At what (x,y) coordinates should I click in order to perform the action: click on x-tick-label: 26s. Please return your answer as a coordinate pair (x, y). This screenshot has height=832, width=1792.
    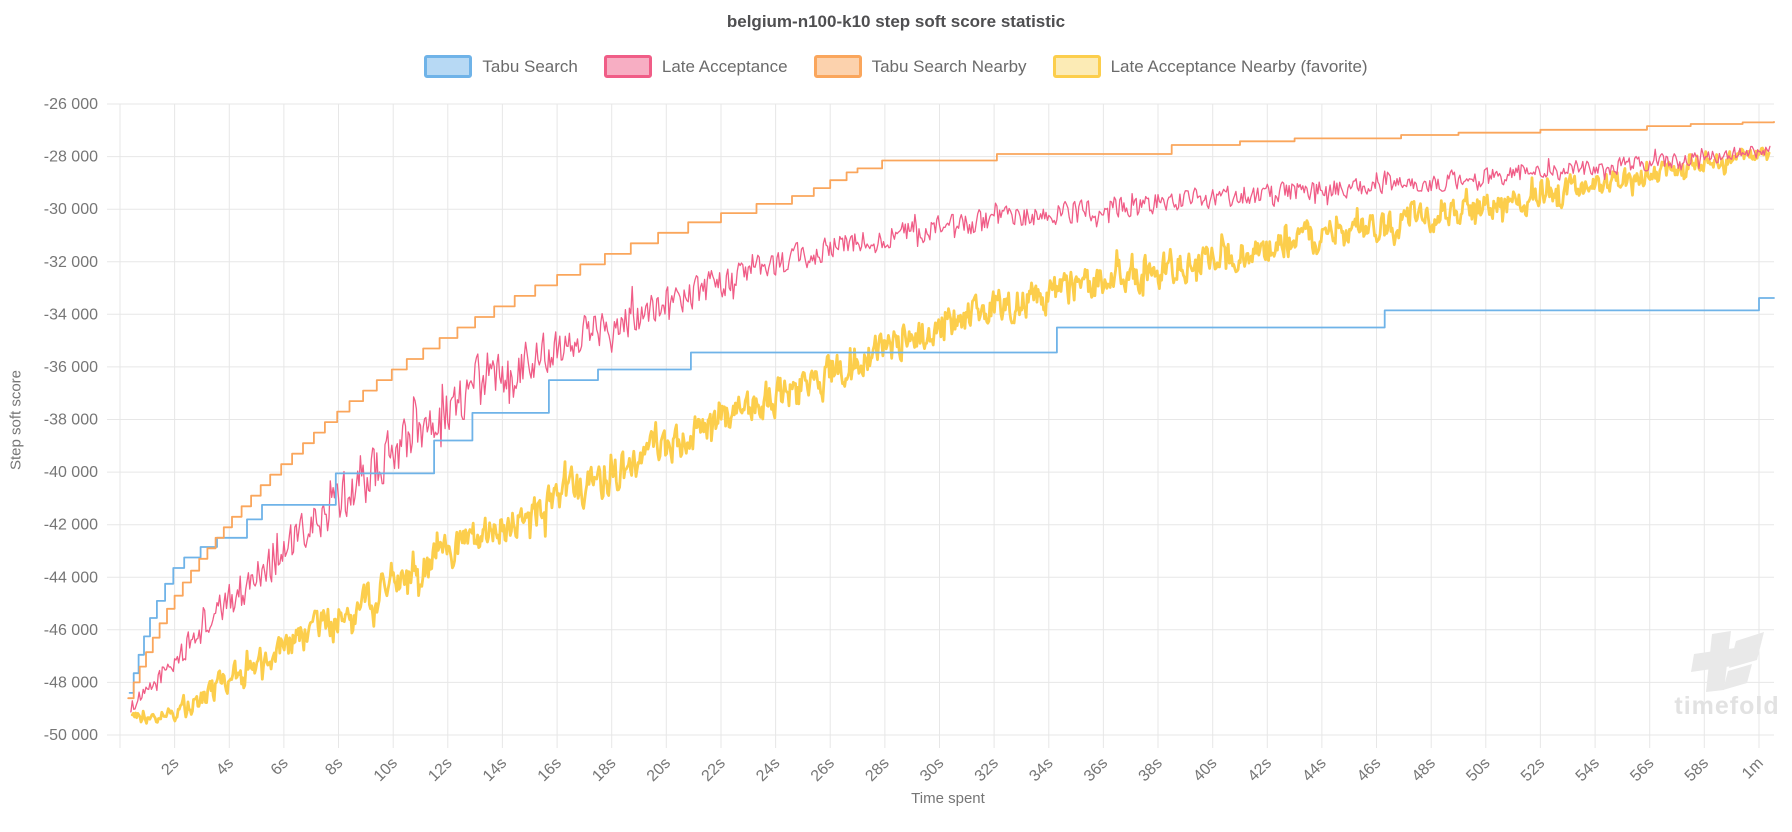
    Looking at the image, I should click on (823, 770).